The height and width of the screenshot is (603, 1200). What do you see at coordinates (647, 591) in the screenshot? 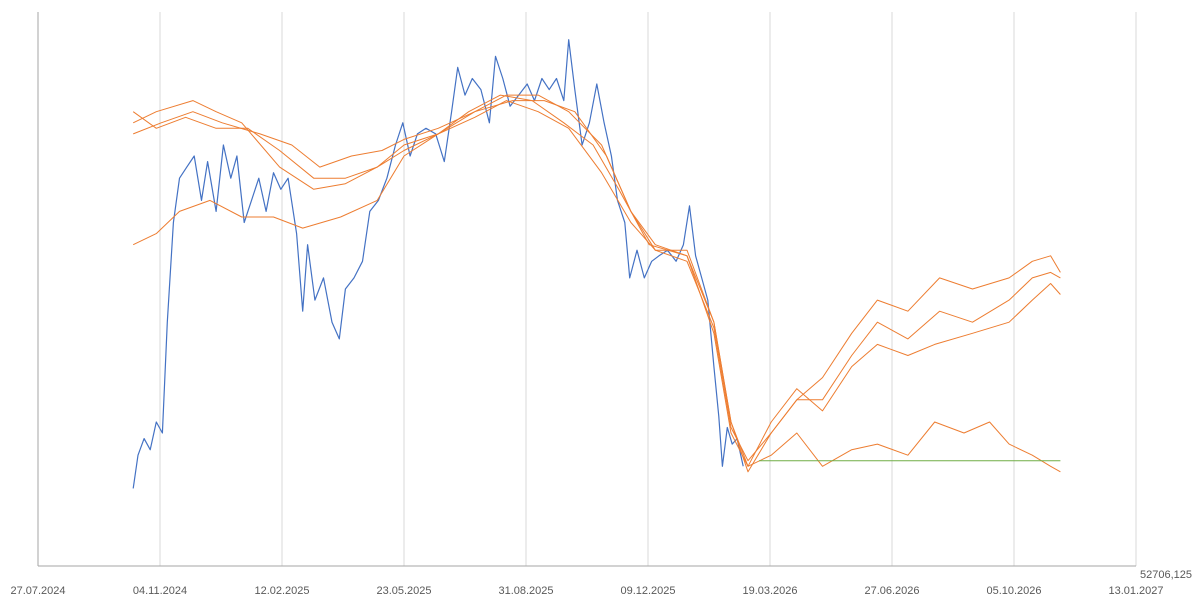
I see `x-tick-label: 09.12.2025` at bounding box center [647, 591].